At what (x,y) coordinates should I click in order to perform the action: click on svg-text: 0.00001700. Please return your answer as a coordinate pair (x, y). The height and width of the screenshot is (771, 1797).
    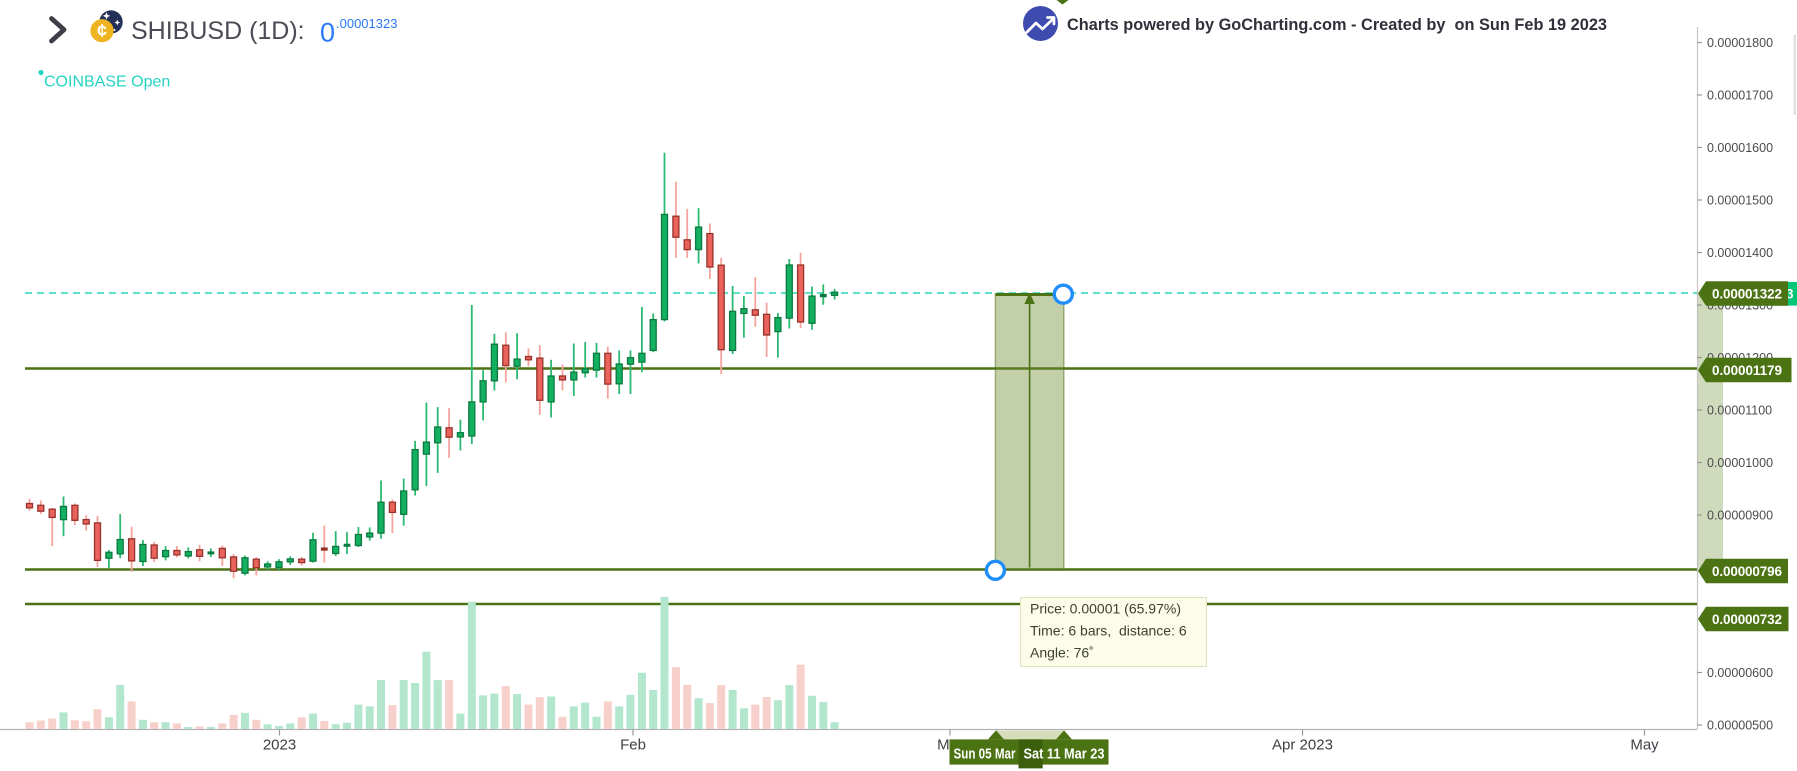
    Looking at the image, I should click on (1740, 96).